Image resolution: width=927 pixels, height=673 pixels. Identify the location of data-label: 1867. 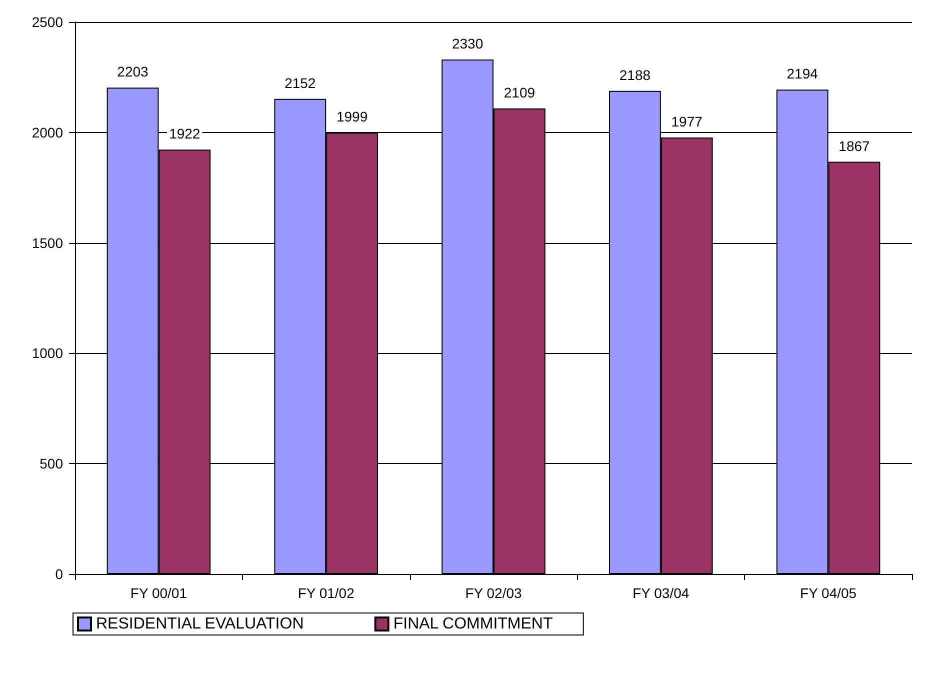
(854, 146).